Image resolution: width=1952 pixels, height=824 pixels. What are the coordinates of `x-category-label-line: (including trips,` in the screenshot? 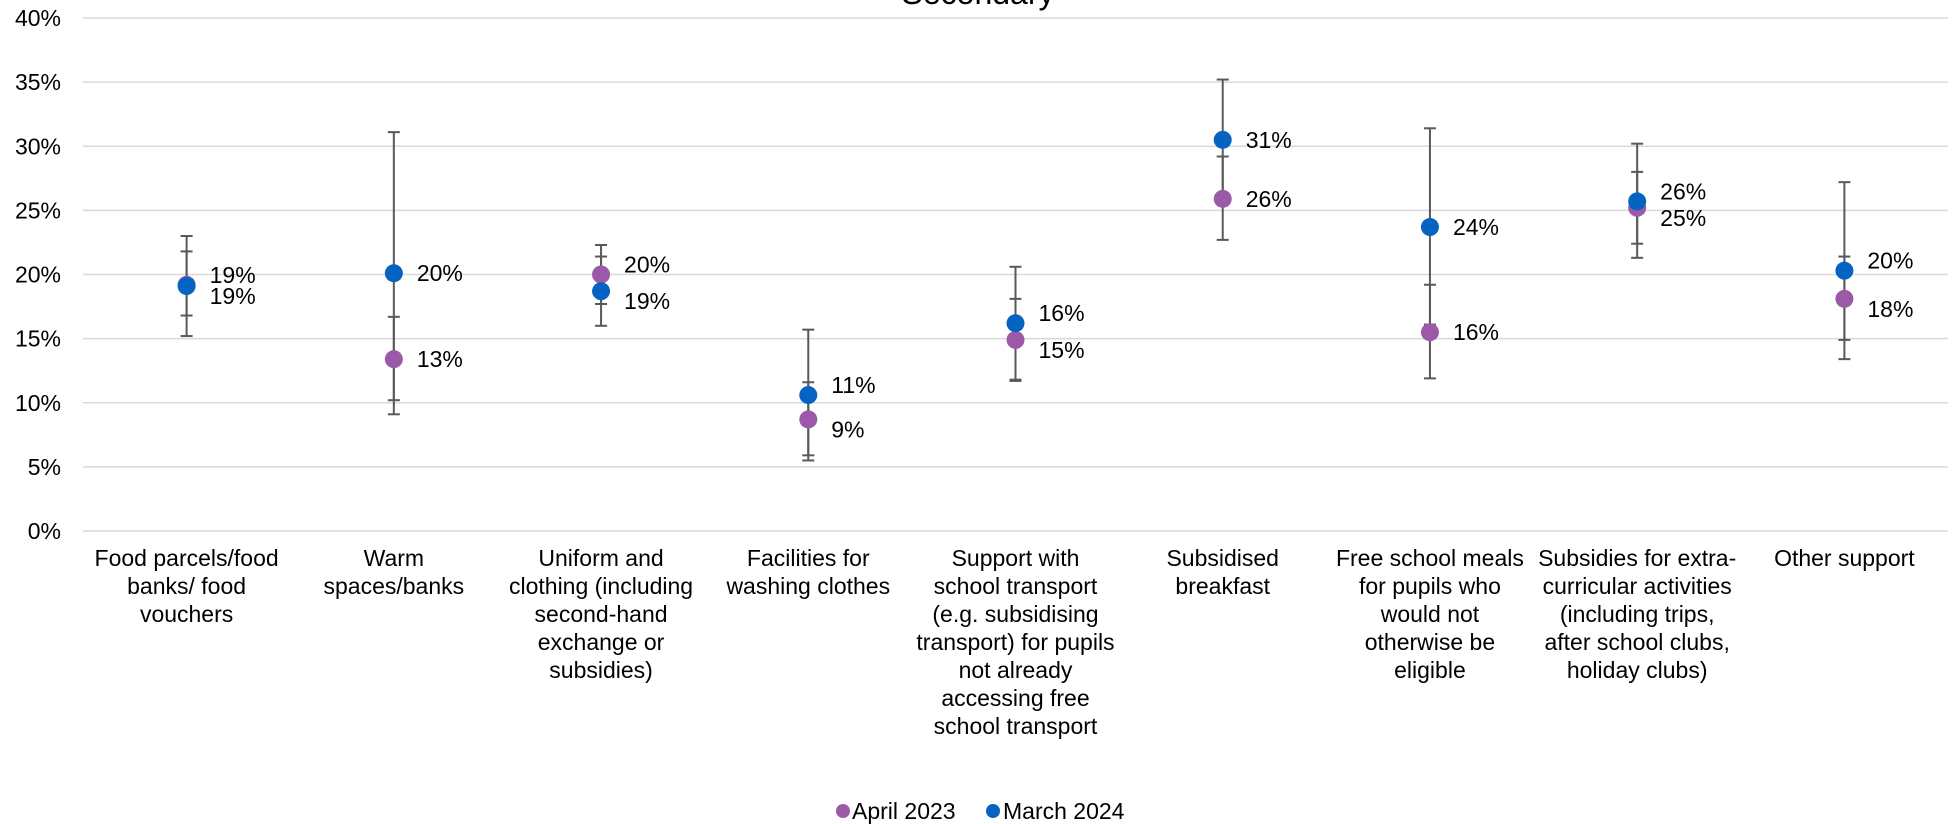 It's located at (1637, 614).